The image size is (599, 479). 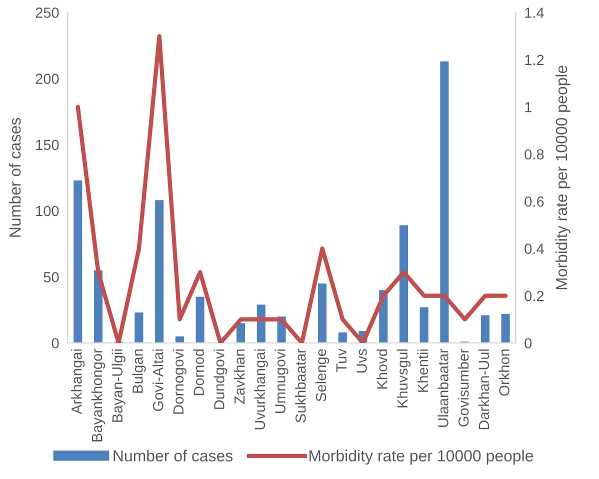 What do you see at coordinates (47, 145) in the screenshot?
I see `y-tick-label: 150` at bounding box center [47, 145].